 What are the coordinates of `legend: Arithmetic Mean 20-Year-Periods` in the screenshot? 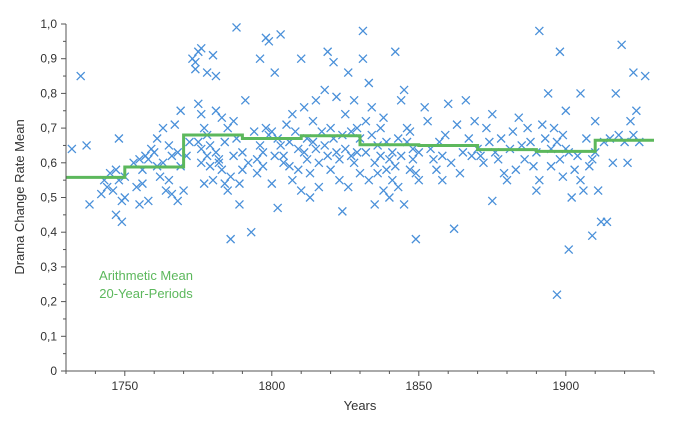 It's located at (146, 284).